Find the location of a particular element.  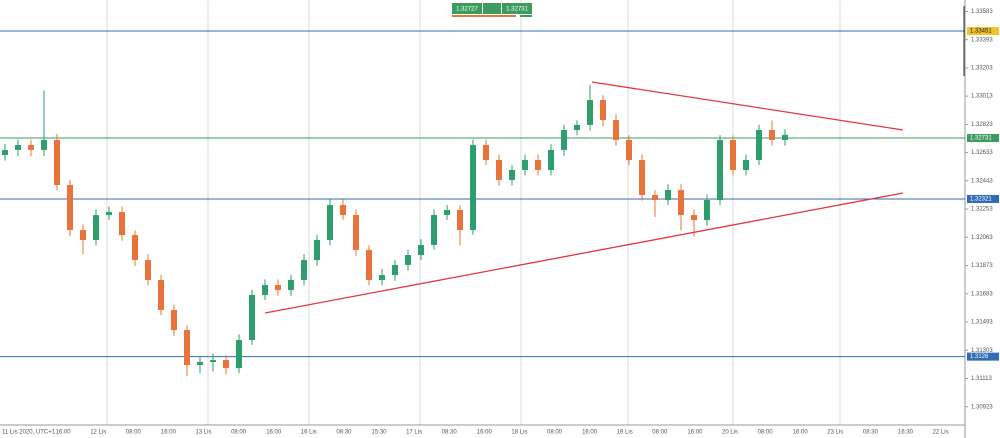

x-tick-label: 16:30 is located at coordinates (906, 433).